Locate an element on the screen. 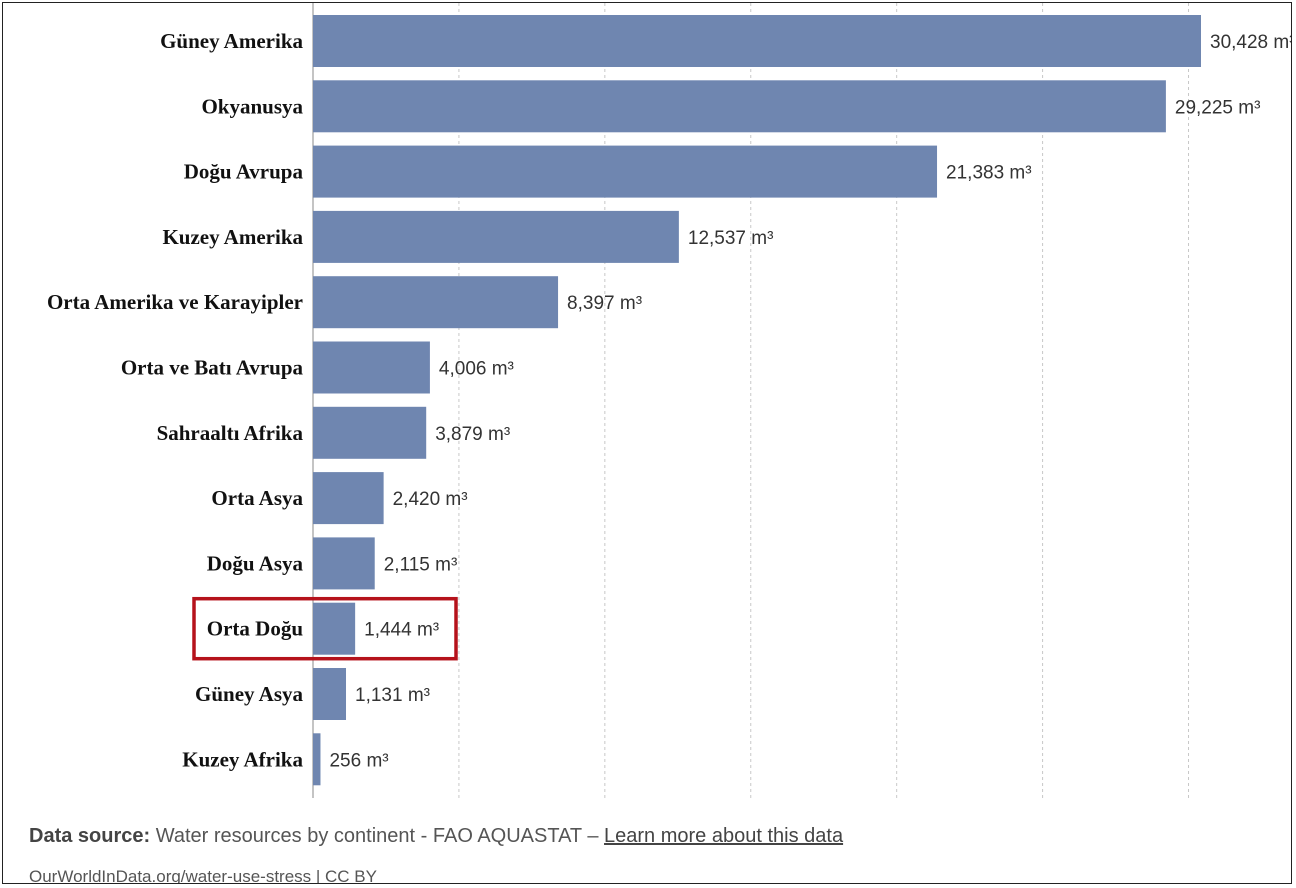 The image size is (1296, 888). category-label: Kuzey Afrika is located at coordinates (242, 759).